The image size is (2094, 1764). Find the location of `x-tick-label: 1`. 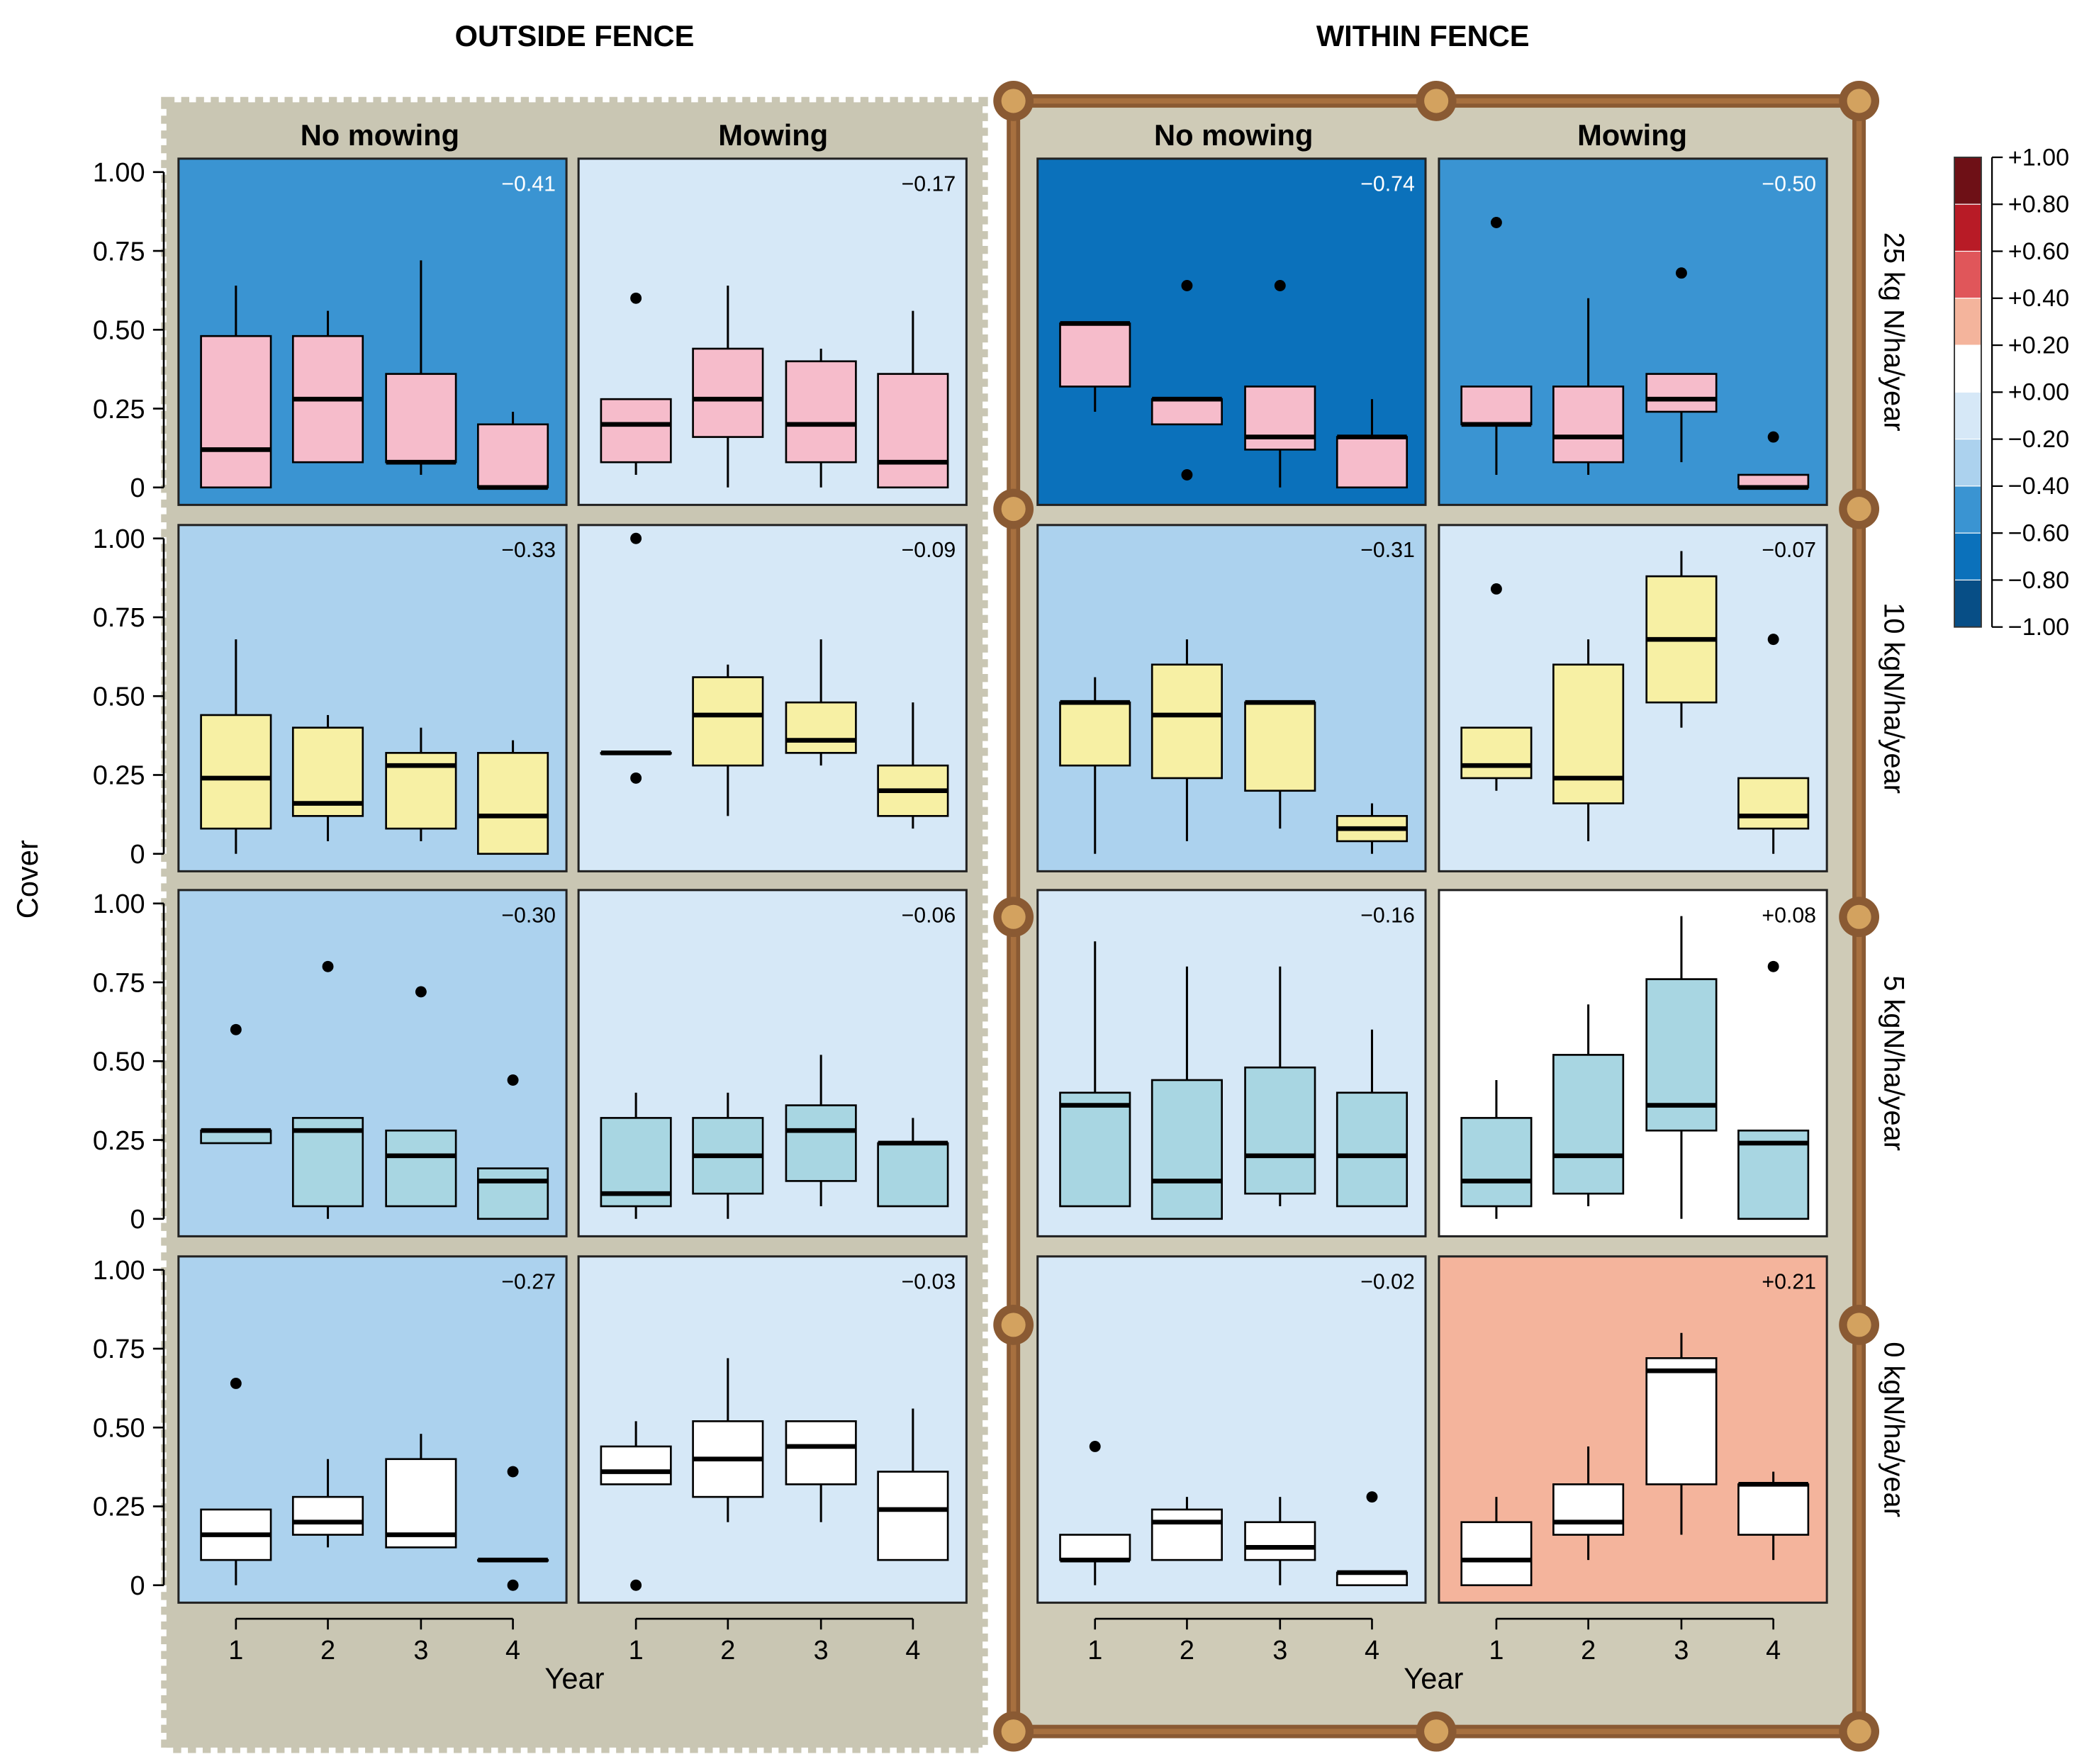

x-tick-label: 1 is located at coordinates (636, 1650).